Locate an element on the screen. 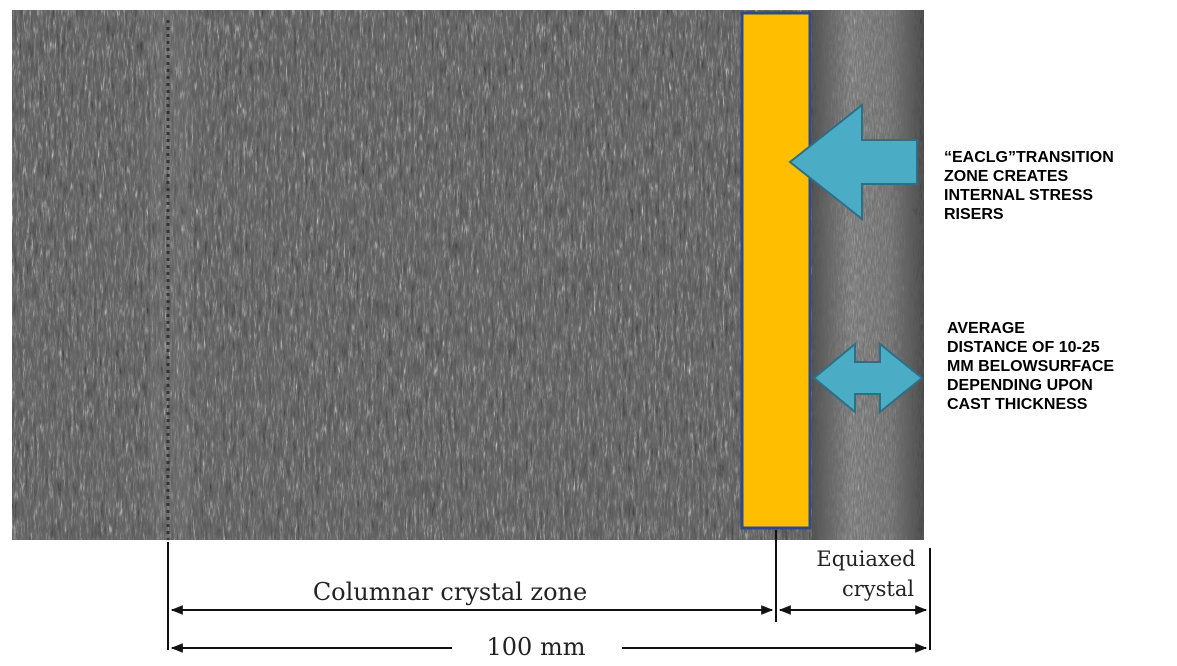  label-backdrop is located at coordinates (537, 648).